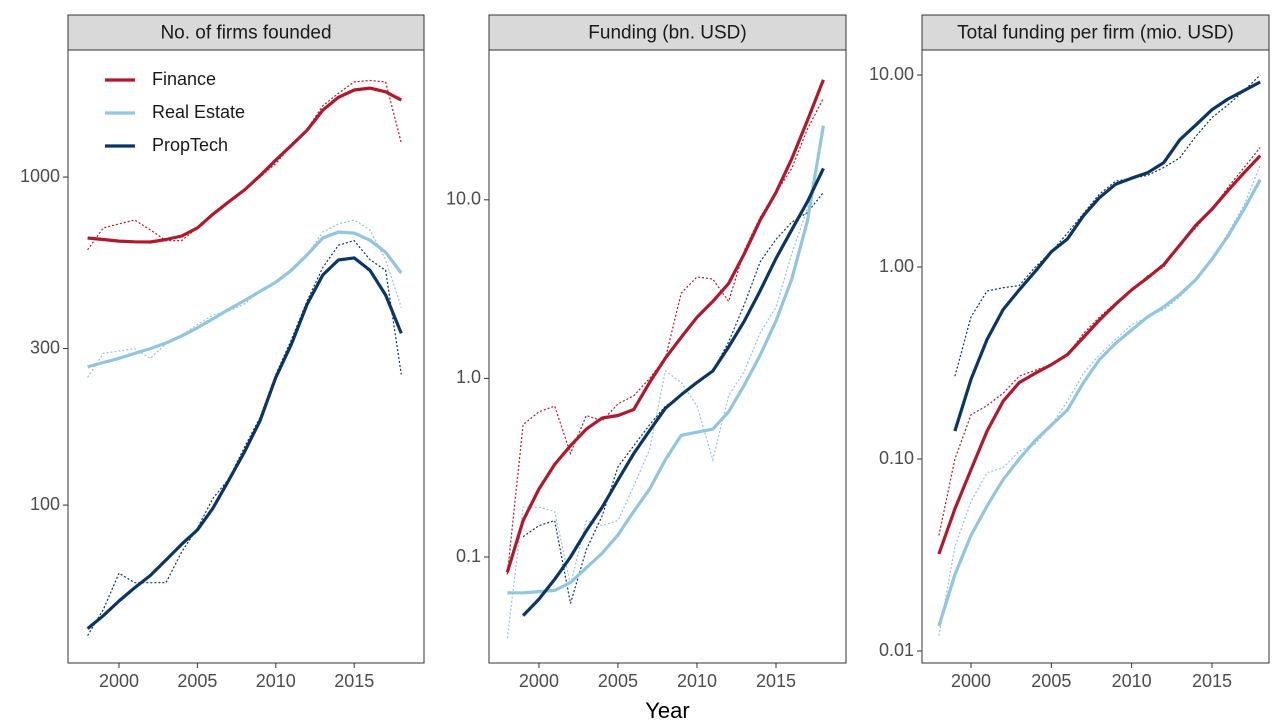 The height and width of the screenshot is (727, 1282). What do you see at coordinates (468, 377) in the screenshot?
I see `y-tick-label: 1.0` at bounding box center [468, 377].